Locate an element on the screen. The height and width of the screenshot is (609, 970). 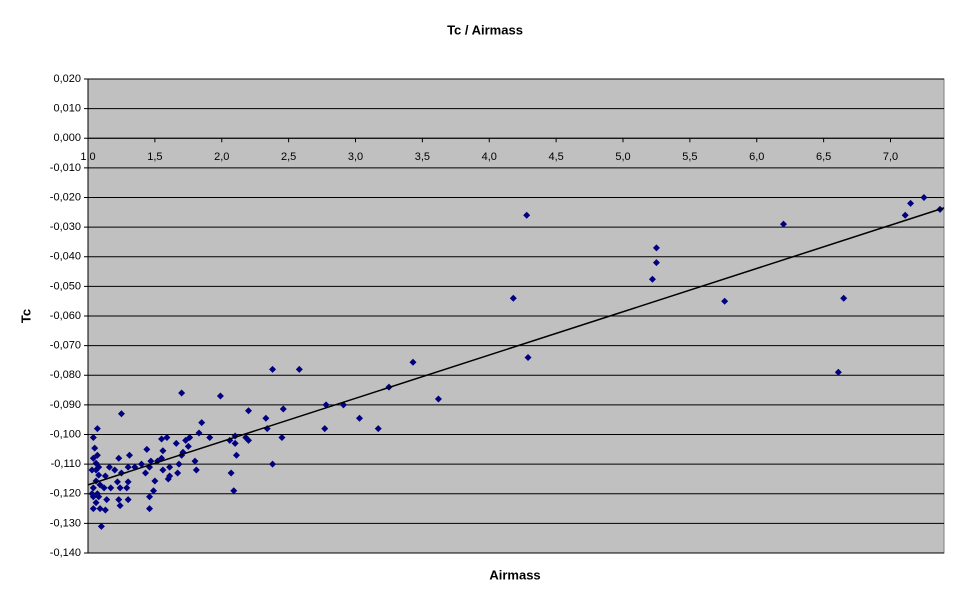
y-tick-label: -0,070 is located at coordinates (65, 346).